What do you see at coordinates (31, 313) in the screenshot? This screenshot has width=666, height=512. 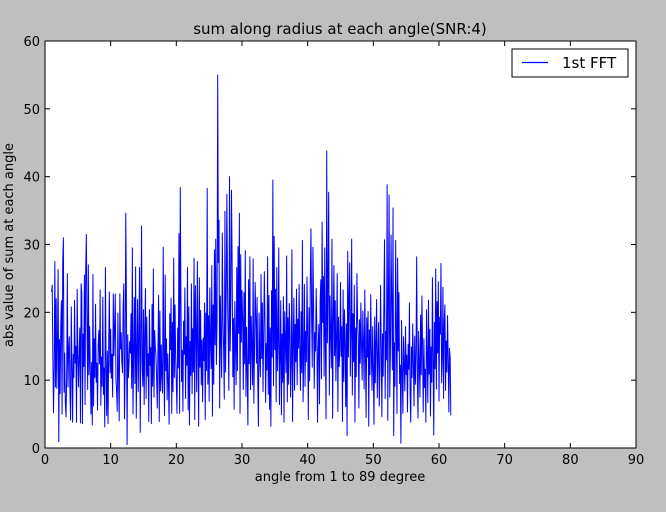 I see `y-tick-label: 20` at bounding box center [31, 313].